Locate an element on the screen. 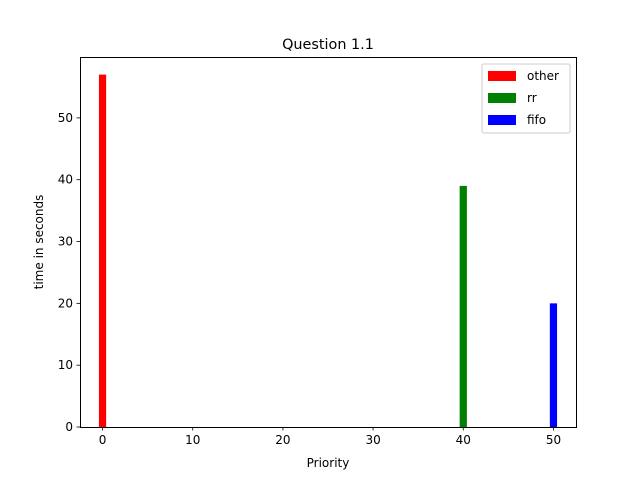  y-tick-label-0: 0 is located at coordinates (69, 427).